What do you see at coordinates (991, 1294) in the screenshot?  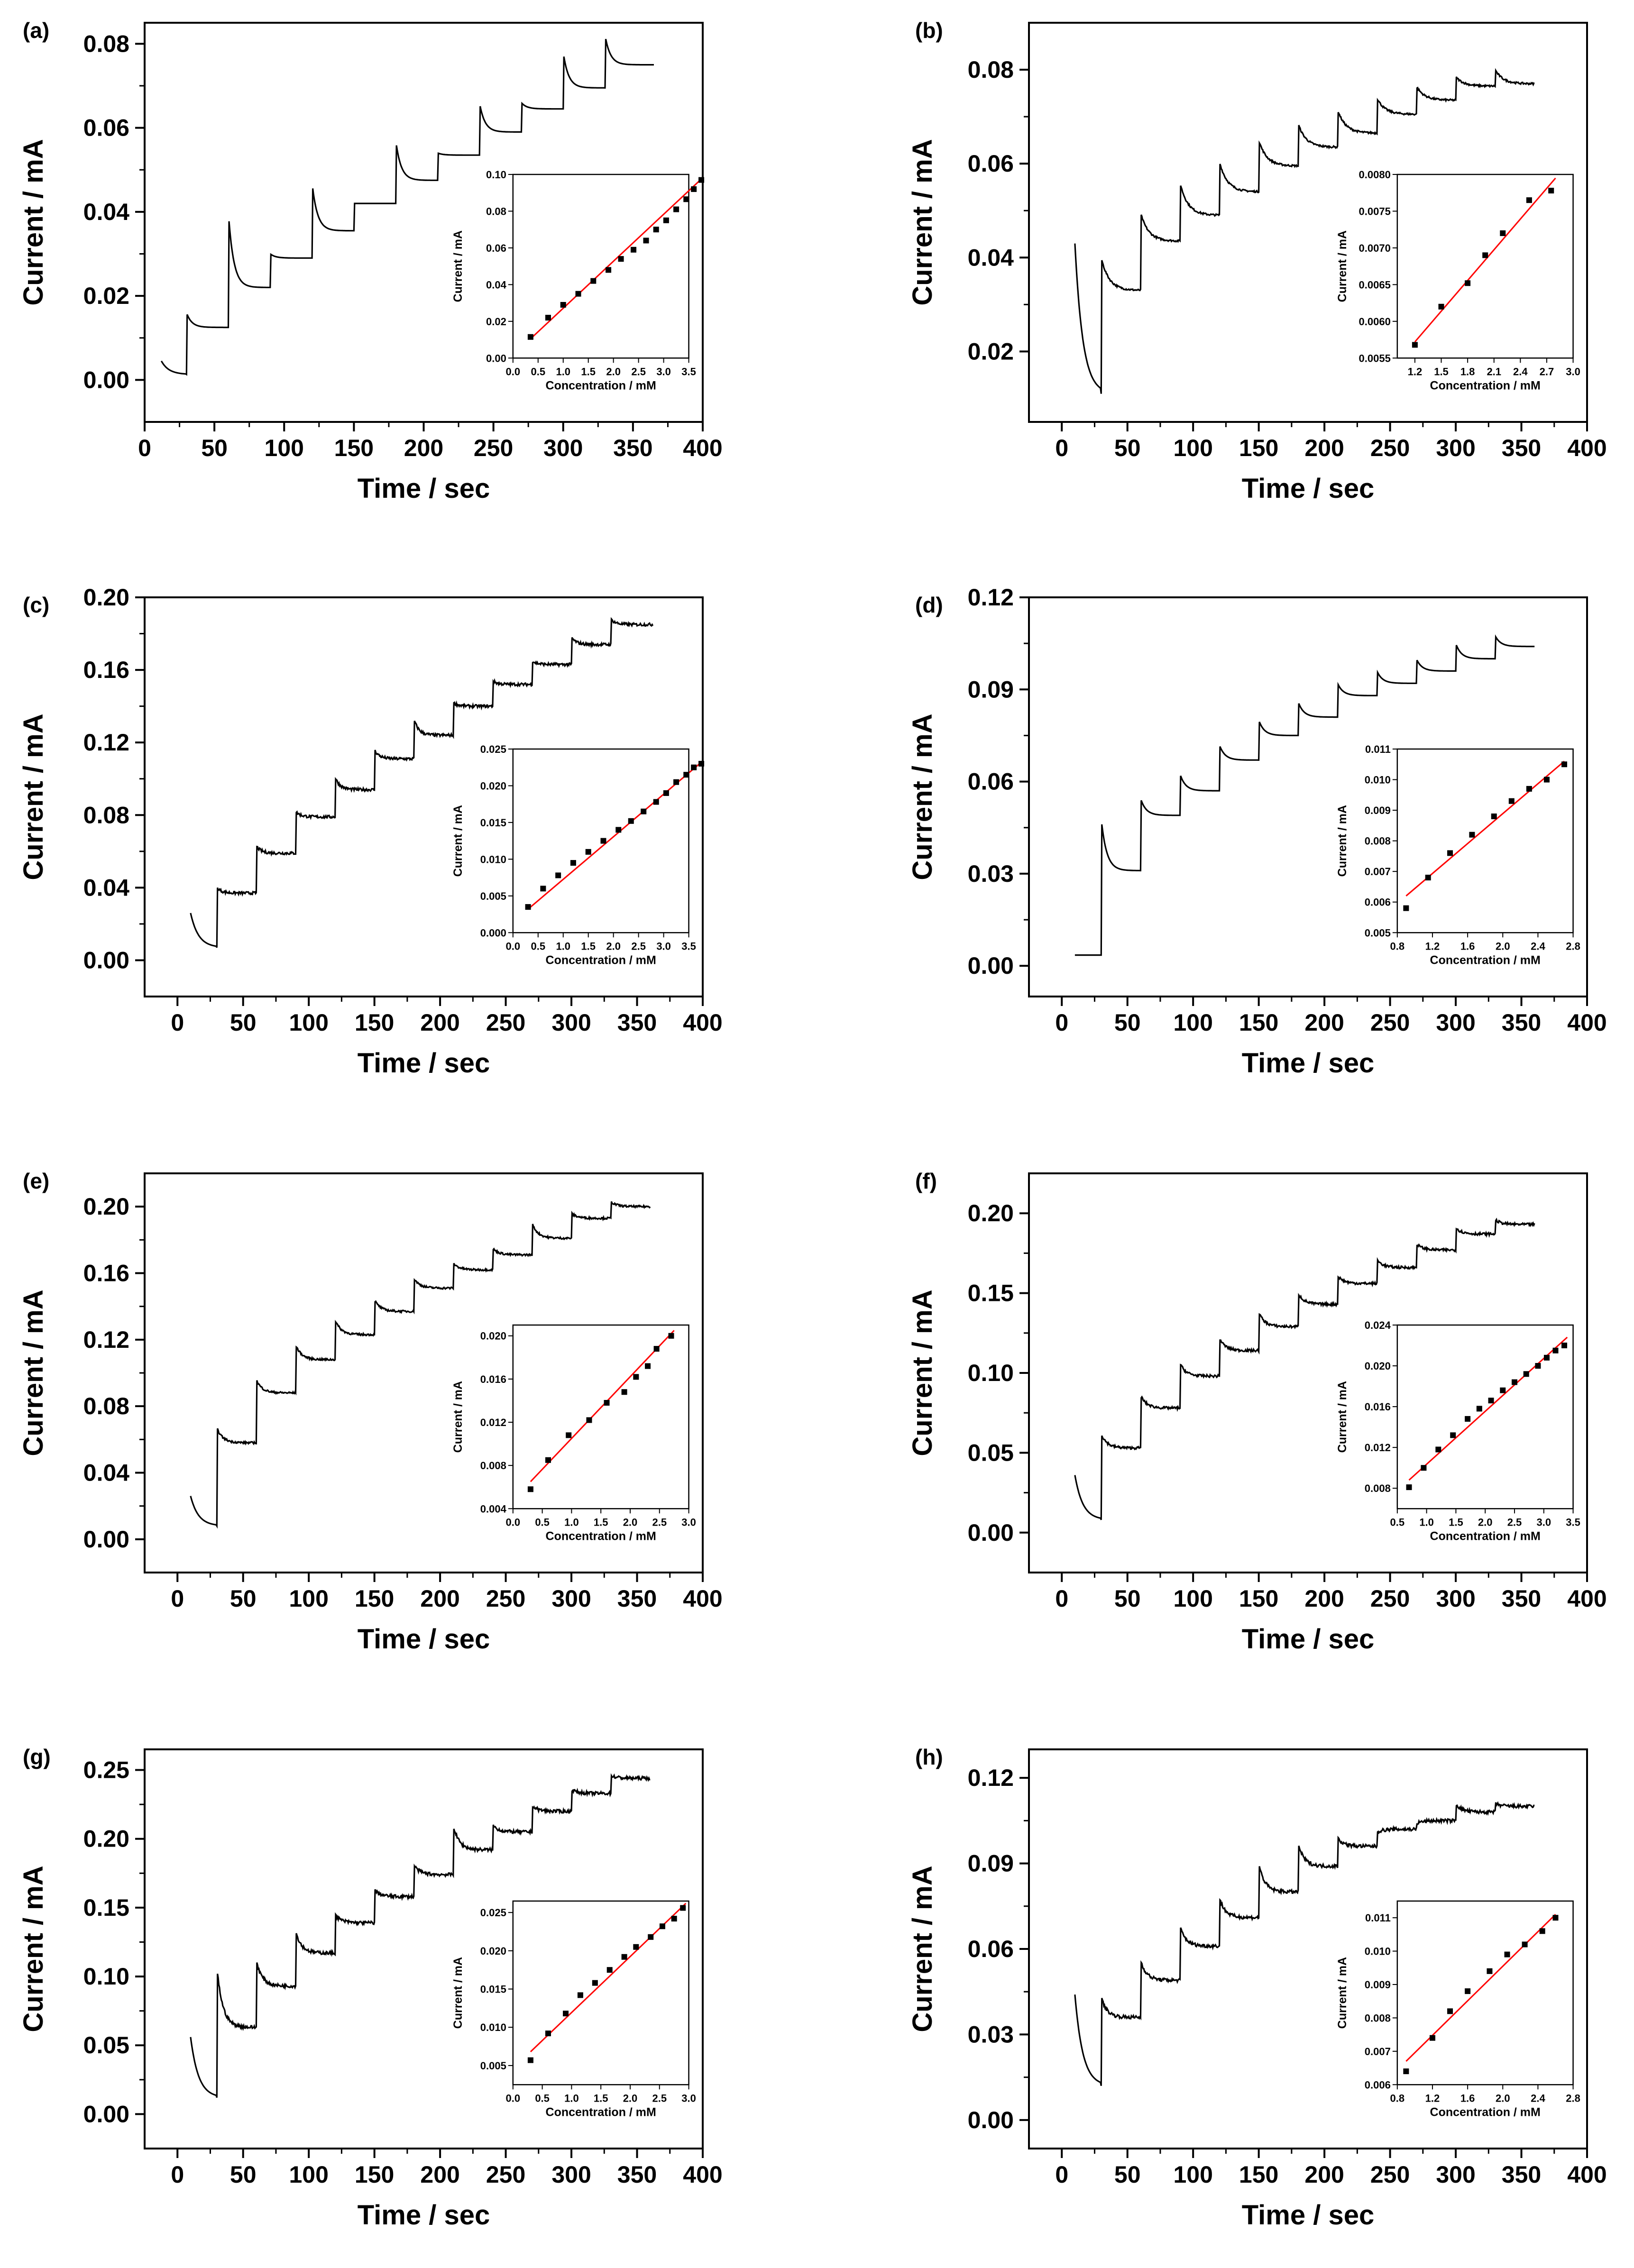 I see `y-tick-label: 0.15` at bounding box center [991, 1294].